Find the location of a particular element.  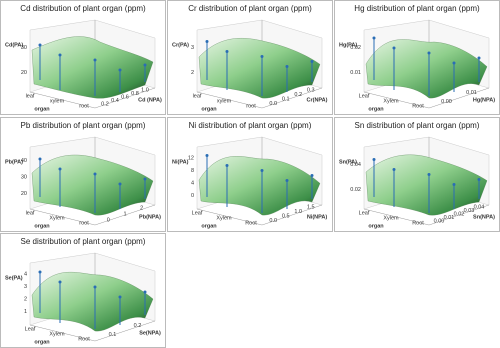

x-tick-label: 0.02 is located at coordinates (459, 214).